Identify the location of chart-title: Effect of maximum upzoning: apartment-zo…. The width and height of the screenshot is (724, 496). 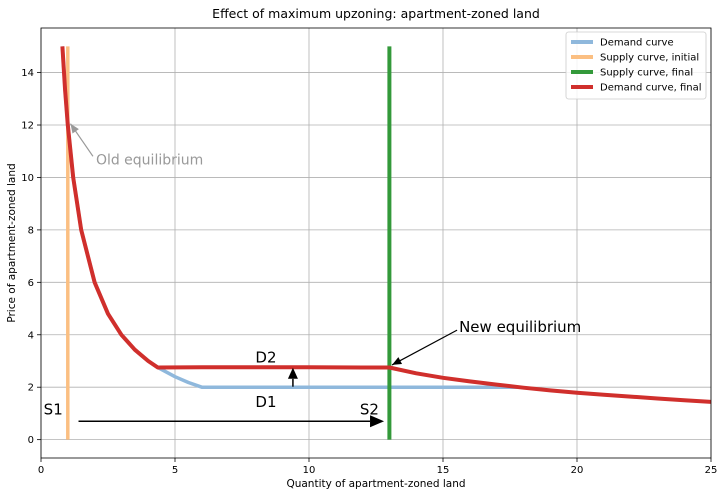
(376, 13).